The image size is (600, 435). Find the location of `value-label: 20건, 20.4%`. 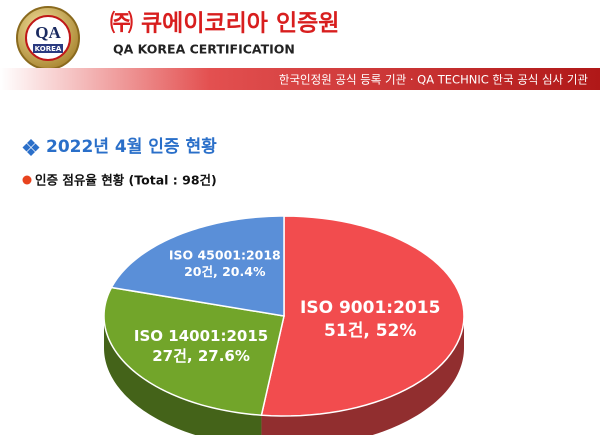

value-label: 20건, 20.4% is located at coordinates (225, 271).